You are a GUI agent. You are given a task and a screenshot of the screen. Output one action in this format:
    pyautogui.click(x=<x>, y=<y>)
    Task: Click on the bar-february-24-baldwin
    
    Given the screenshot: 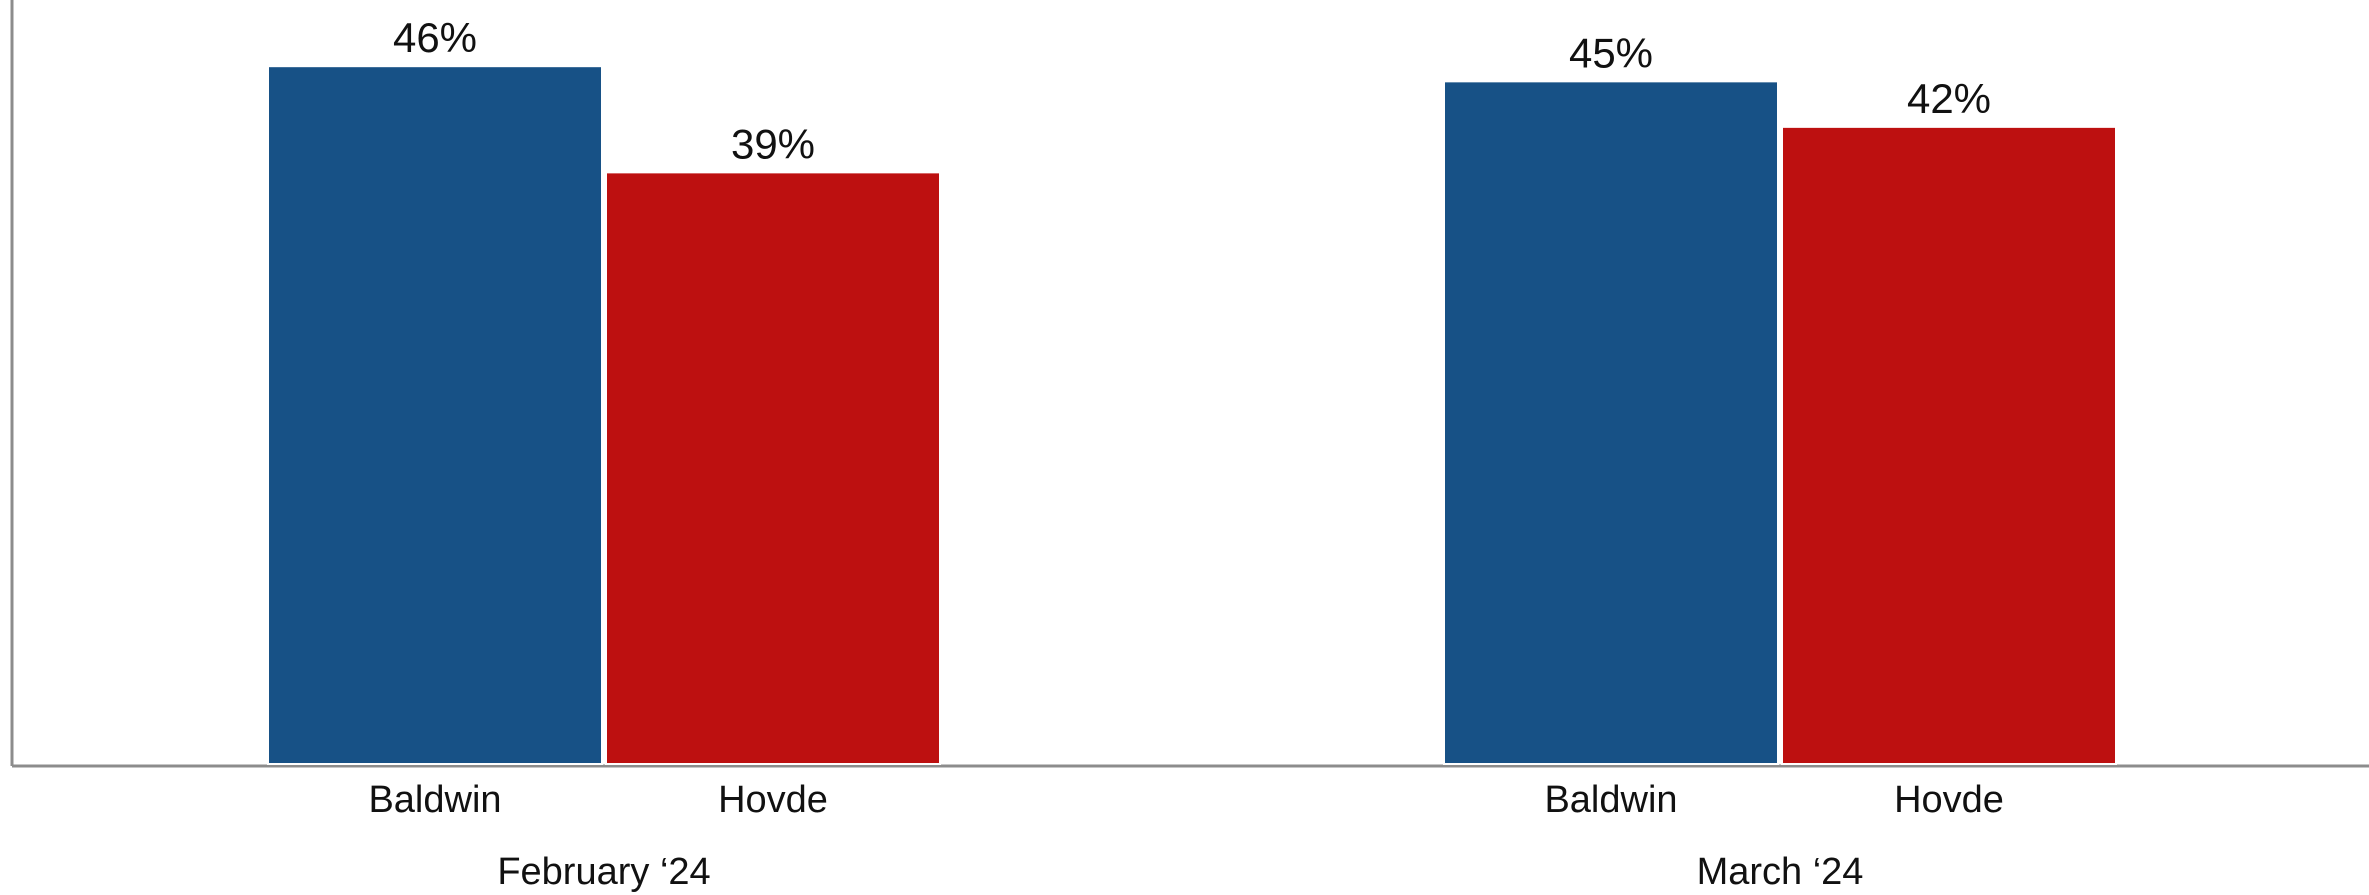 What is the action you would take?
    pyautogui.click(x=435, y=415)
    